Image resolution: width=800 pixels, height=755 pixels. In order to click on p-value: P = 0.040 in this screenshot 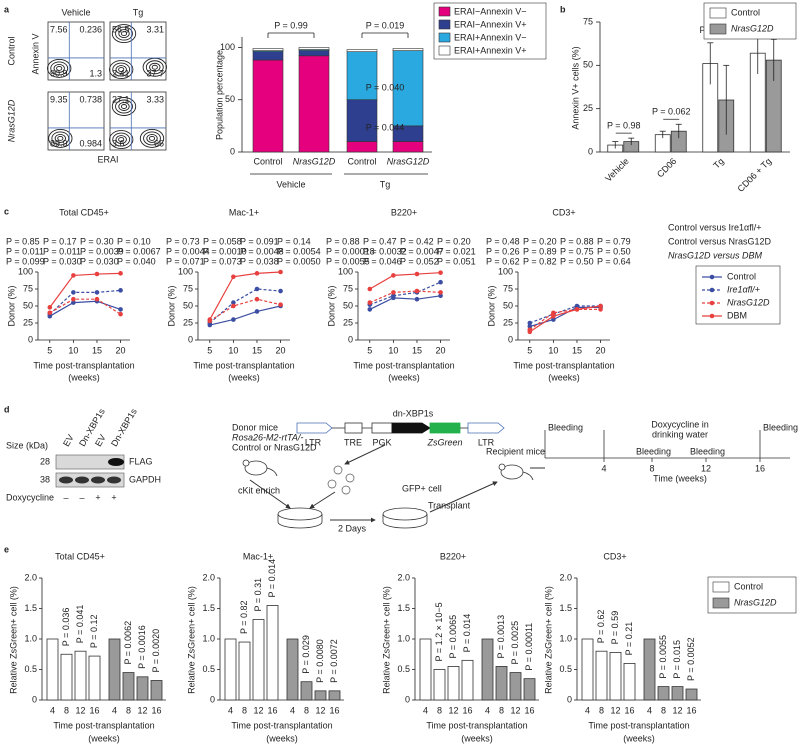, I will do `click(136, 261)`.